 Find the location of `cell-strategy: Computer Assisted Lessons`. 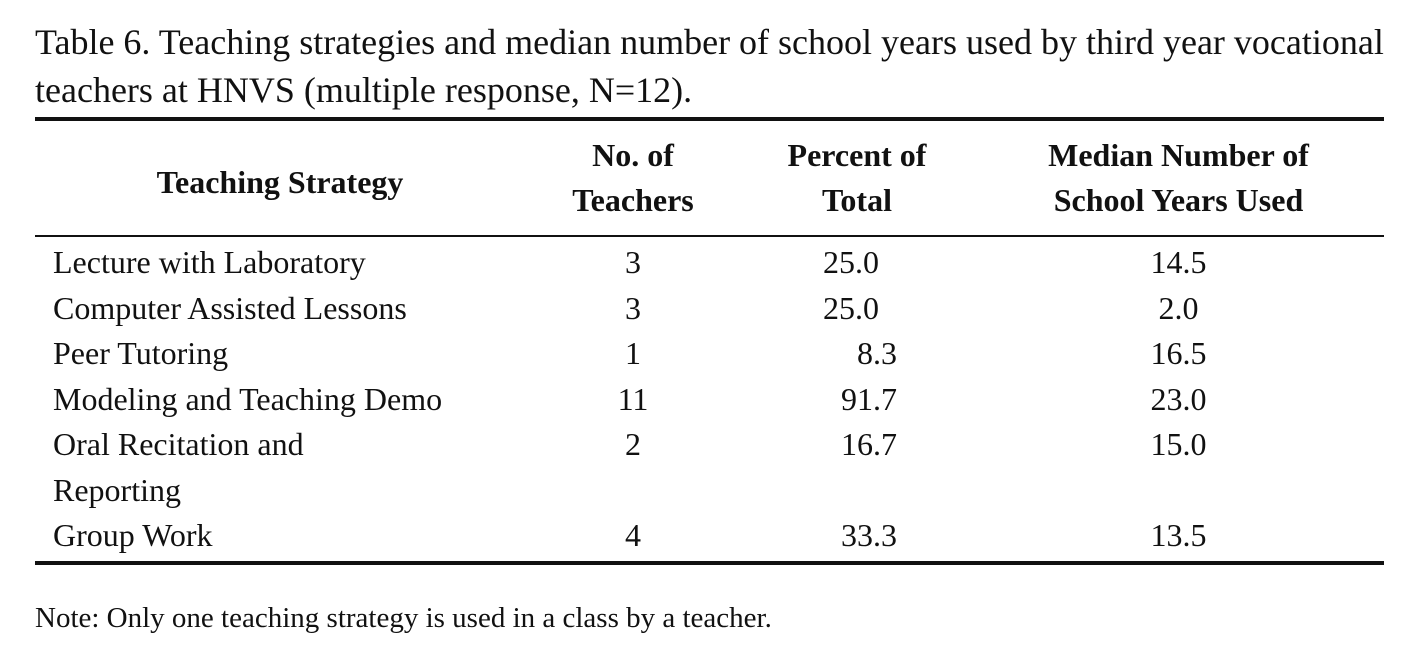

cell-strategy: Computer Assisted Lessons is located at coordinates (230, 307).